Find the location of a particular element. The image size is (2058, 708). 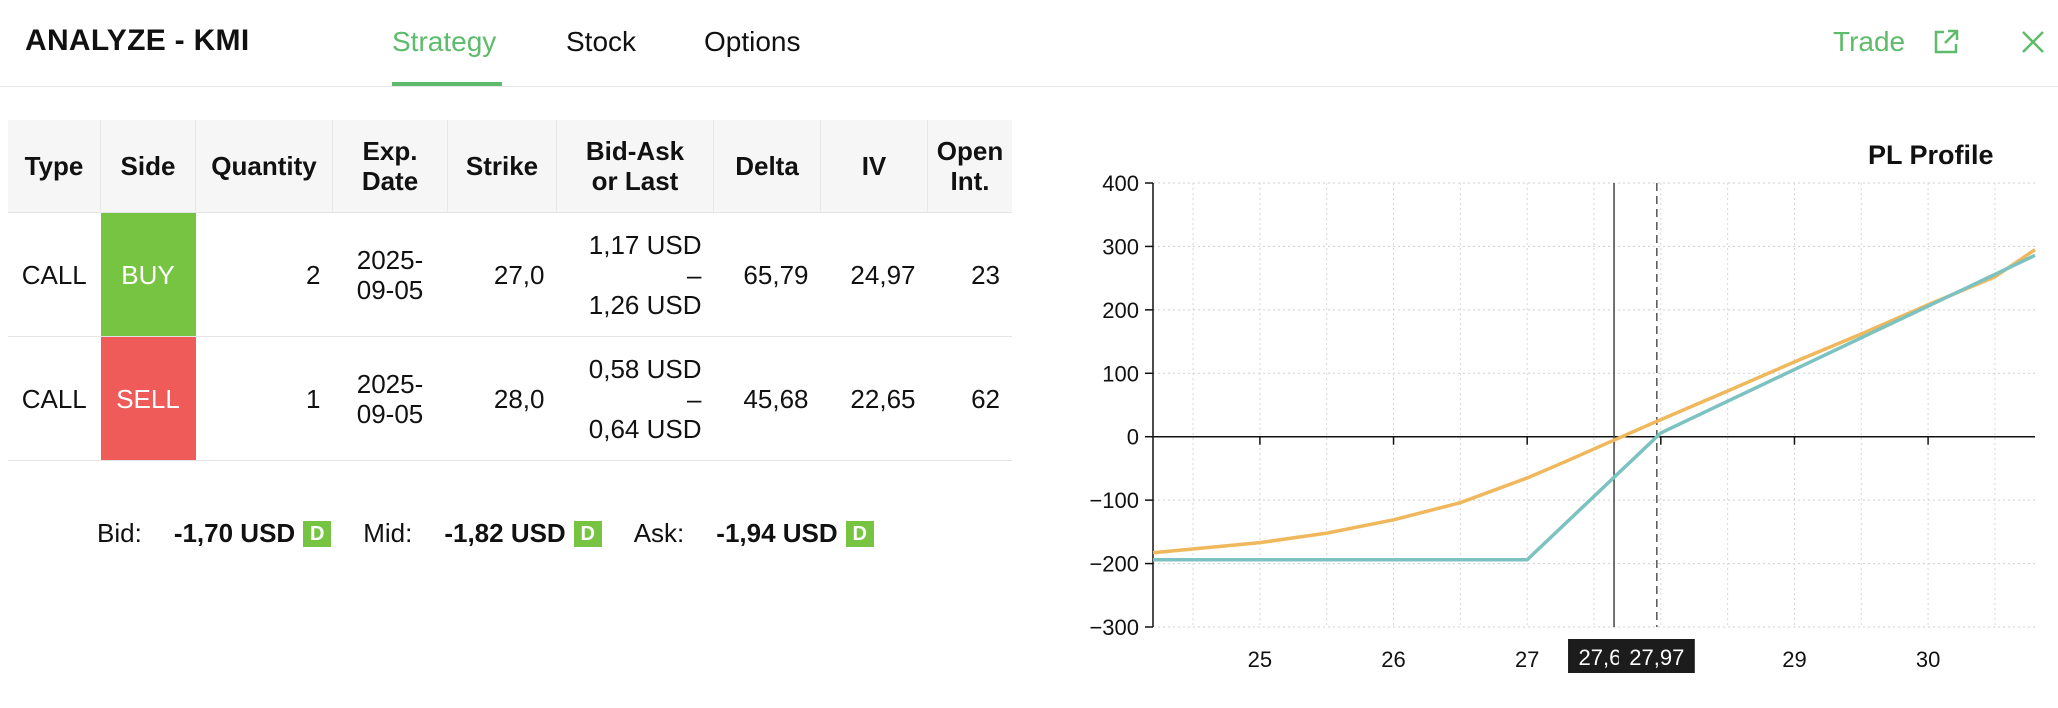

col-delta: Delta is located at coordinates (767, 166).